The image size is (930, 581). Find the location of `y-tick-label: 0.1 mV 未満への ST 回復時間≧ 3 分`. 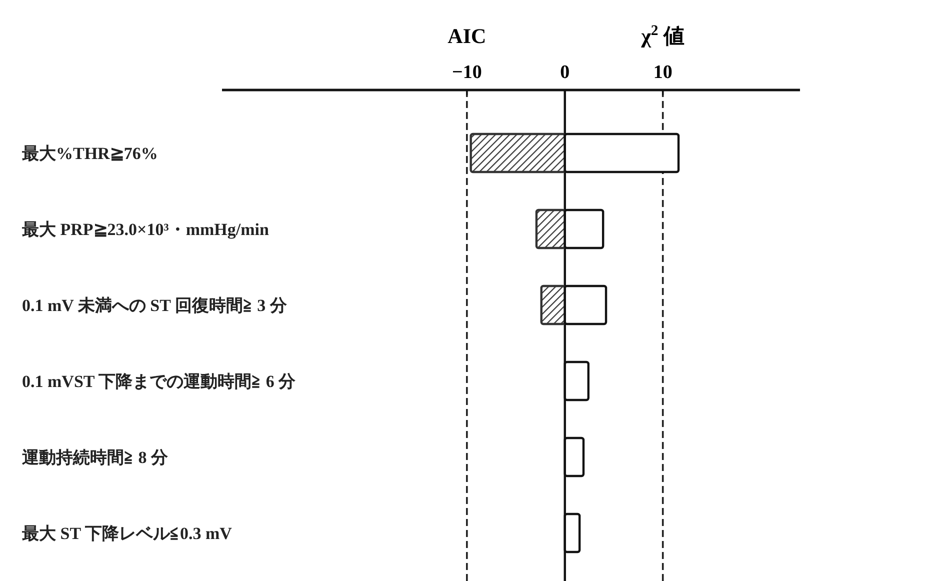

y-tick-label: 0.1 mV 未満への ST 回復時間≧ 3 分 is located at coordinates (155, 305).